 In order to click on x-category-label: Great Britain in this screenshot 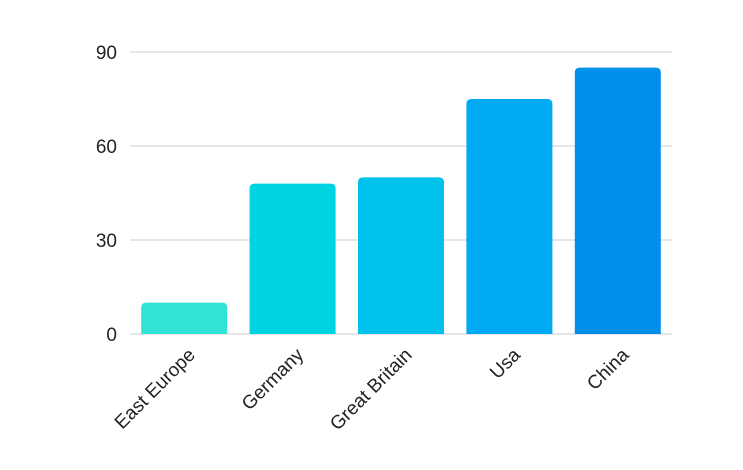, I will do `click(371, 390)`.